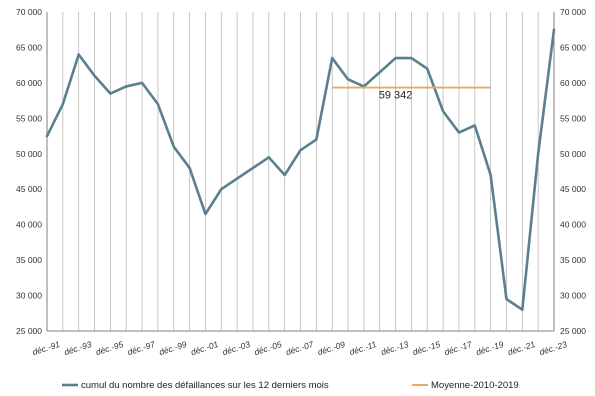  Describe the element at coordinates (109, 348) in the screenshot. I see `x-tick-label: déc.-95` at that location.